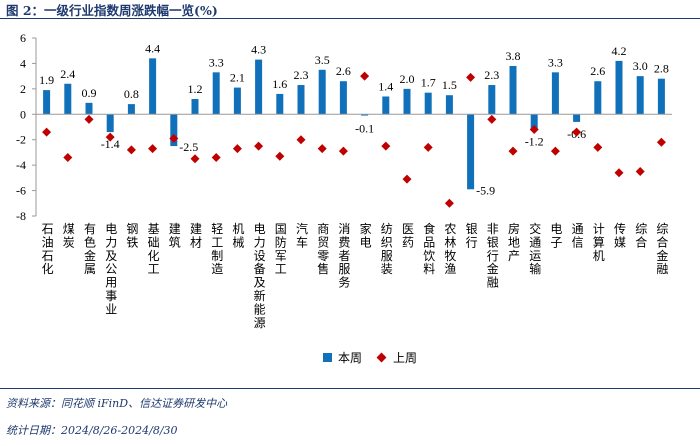  Describe the element at coordinates (188, 147) in the screenshot. I see `bar-value-label: -2.5` at that location.